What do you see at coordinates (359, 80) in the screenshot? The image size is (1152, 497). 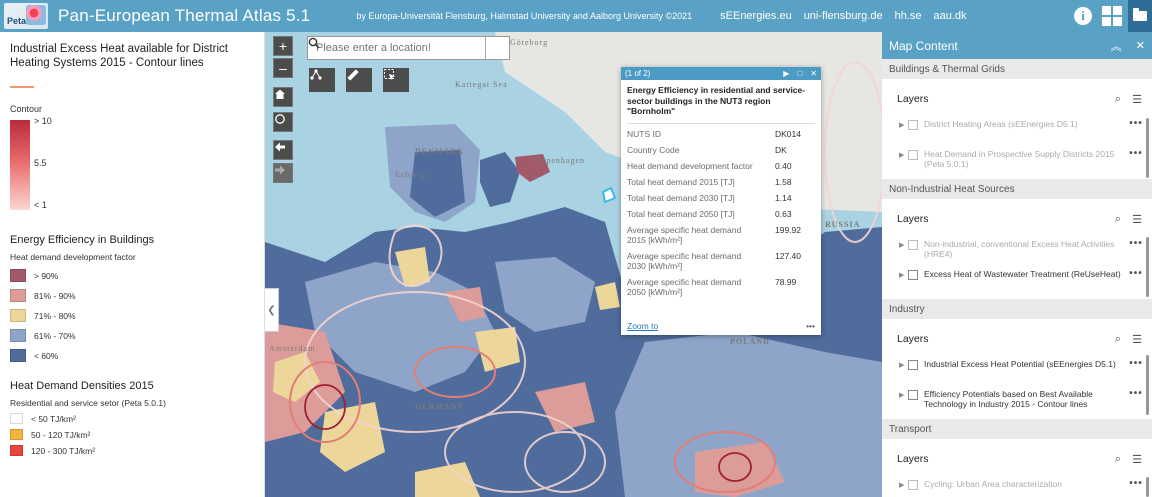 I see `measure-tool-button` at bounding box center [359, 80].